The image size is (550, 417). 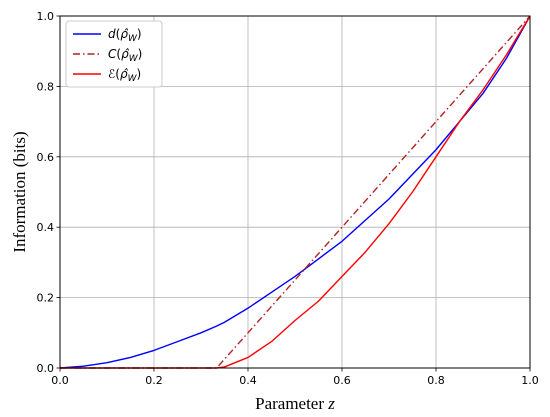 I want to click on legend-box, so click(x=114, y=54).